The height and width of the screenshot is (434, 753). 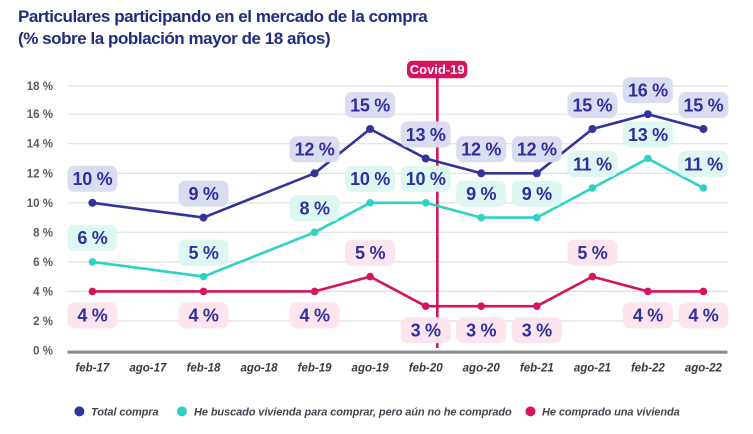 I want to click on svg-text: 14 %, so click(x=40, y=145).